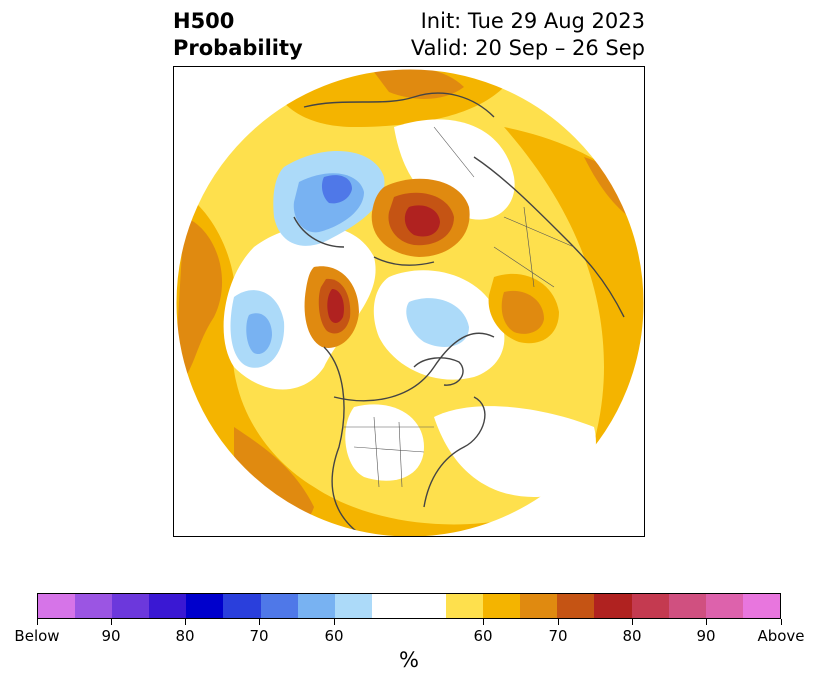  Describe the element at coordinates (238, 48) in the screenshot. I see `title-line-2: Probability` at that location.